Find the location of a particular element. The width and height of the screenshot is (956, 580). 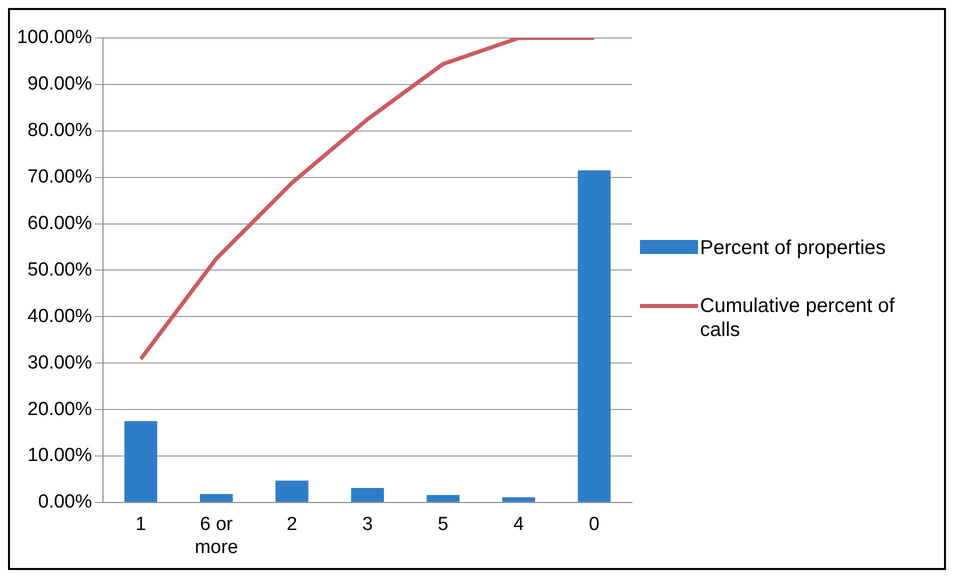

y-tick-label: 30.00% is located at coordinates (60, 363).